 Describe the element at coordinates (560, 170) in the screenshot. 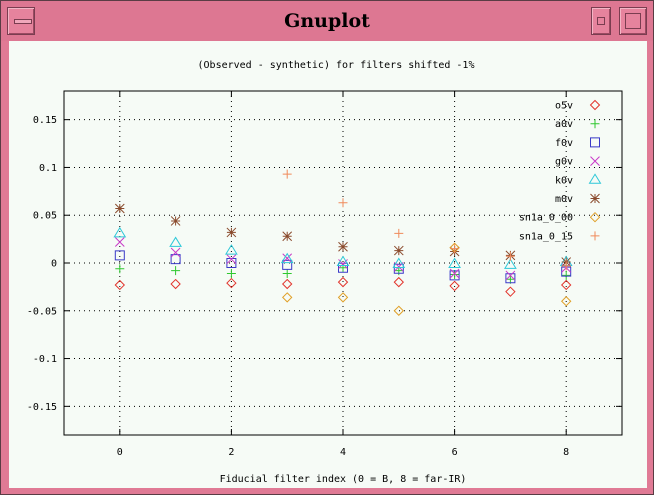

I see `legend: o5v a0v f0v g0v k0v m0v sn1a_0_00 sn1a_0_15` at that location.